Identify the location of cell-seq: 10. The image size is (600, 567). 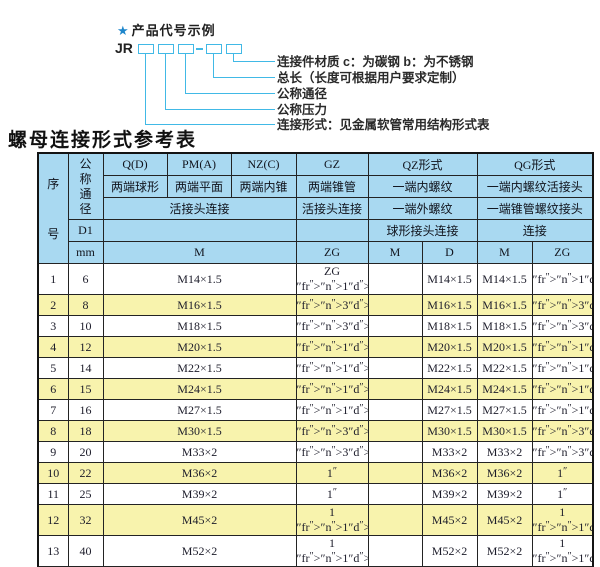
(53, 473).